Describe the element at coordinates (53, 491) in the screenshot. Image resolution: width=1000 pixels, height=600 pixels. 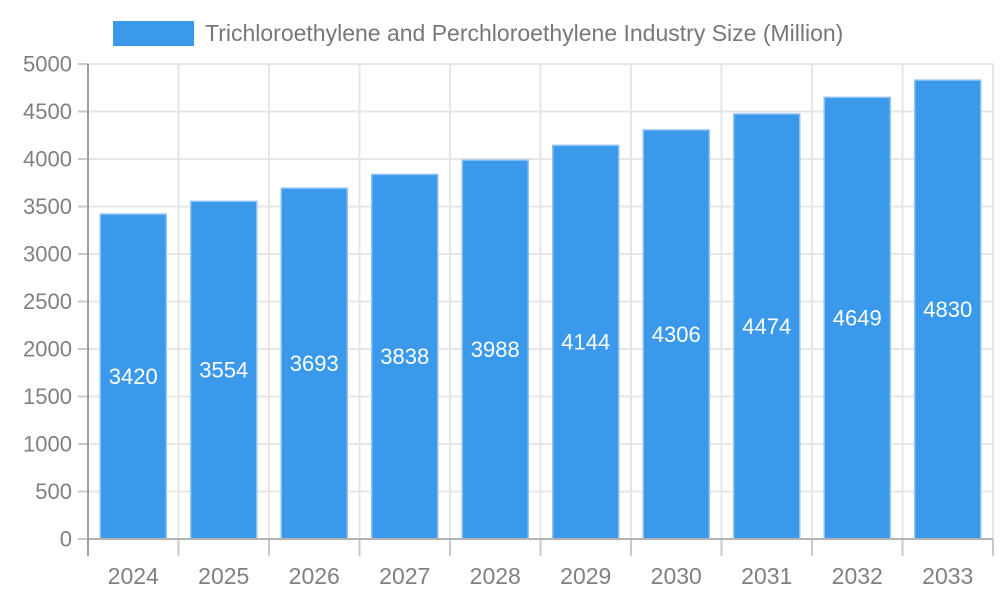
I see `y-tick-label: 500` at that location.